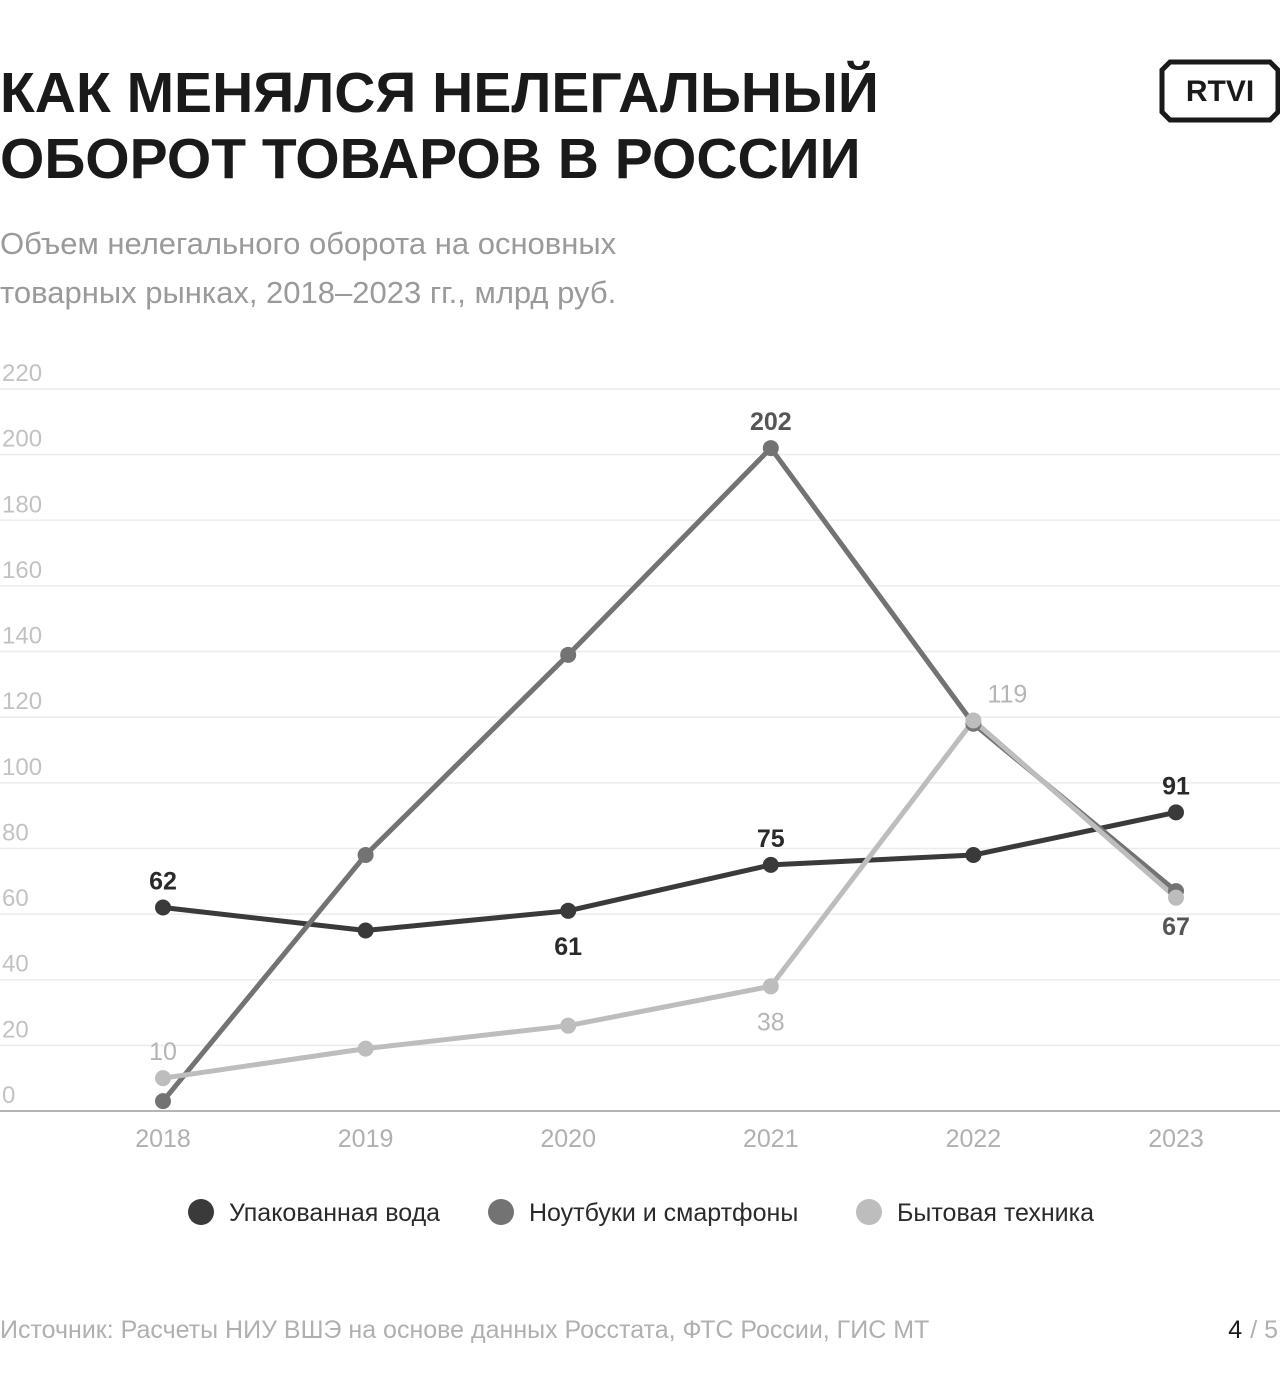 The width and height of the screenshot is (1280, 1400). I want to click on x-tick-label: 2021, so click(771, 1139).